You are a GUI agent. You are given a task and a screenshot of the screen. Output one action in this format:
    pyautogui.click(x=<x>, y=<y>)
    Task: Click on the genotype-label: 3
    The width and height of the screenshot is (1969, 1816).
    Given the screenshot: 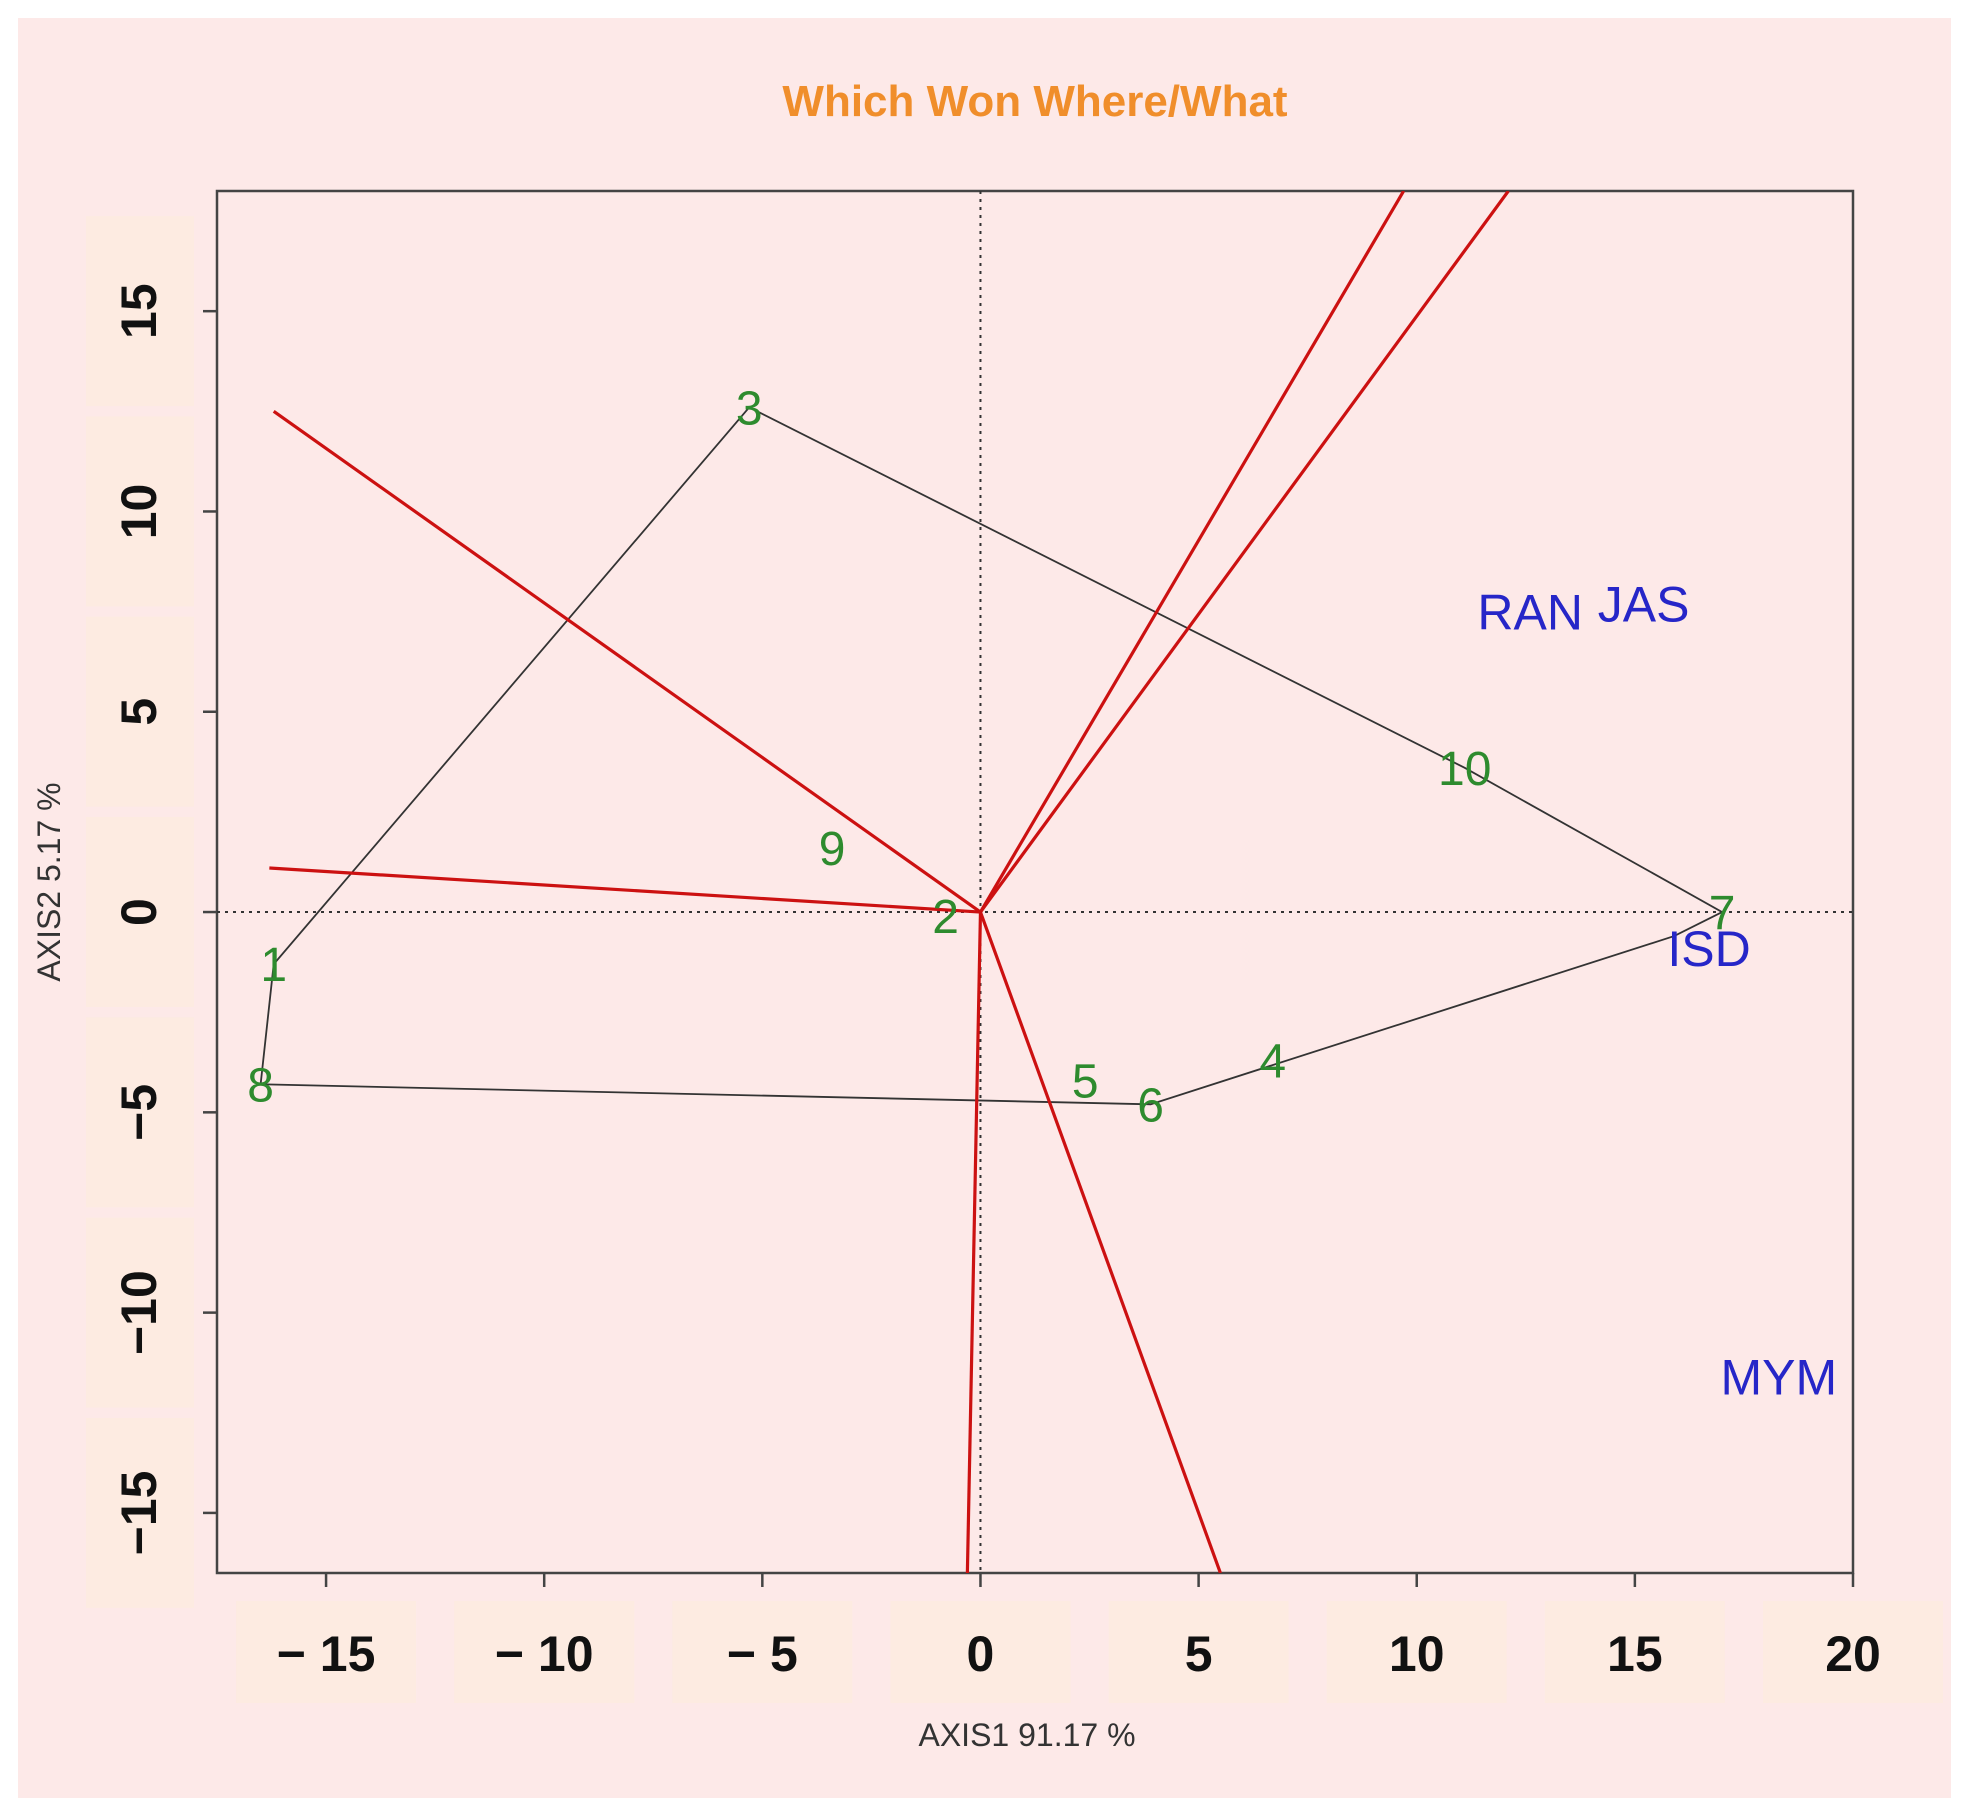 What is the action you would take?
    pyautogui.click(x=749, y=408)
    